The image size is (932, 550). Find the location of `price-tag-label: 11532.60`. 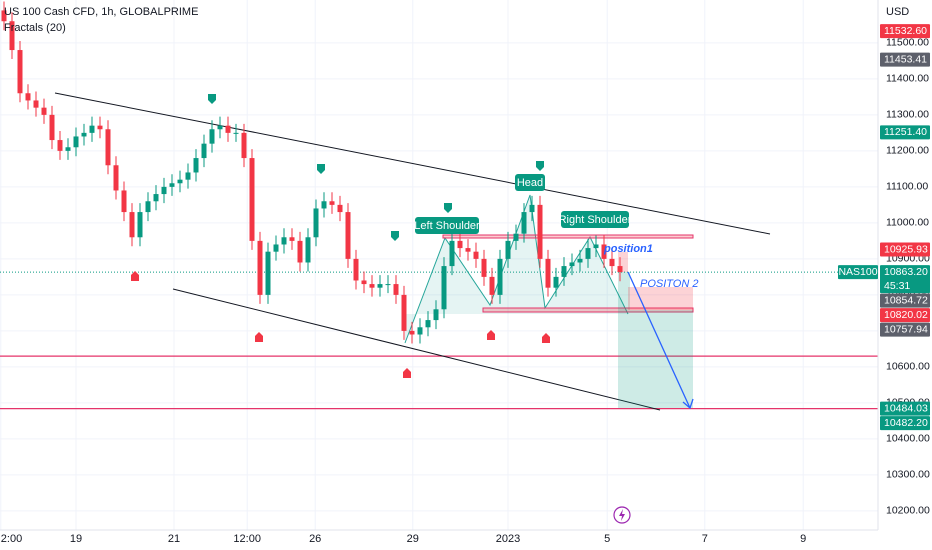

price-tag-label: 11532.60 is located at coordinates (905, 31).